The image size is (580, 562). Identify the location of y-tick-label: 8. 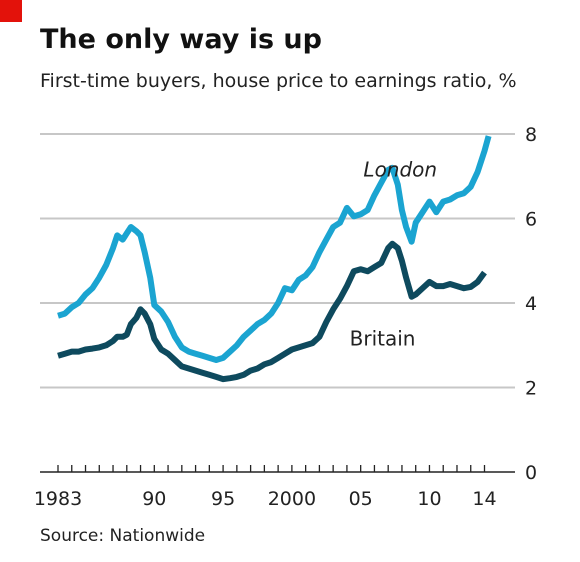
(531, 135).